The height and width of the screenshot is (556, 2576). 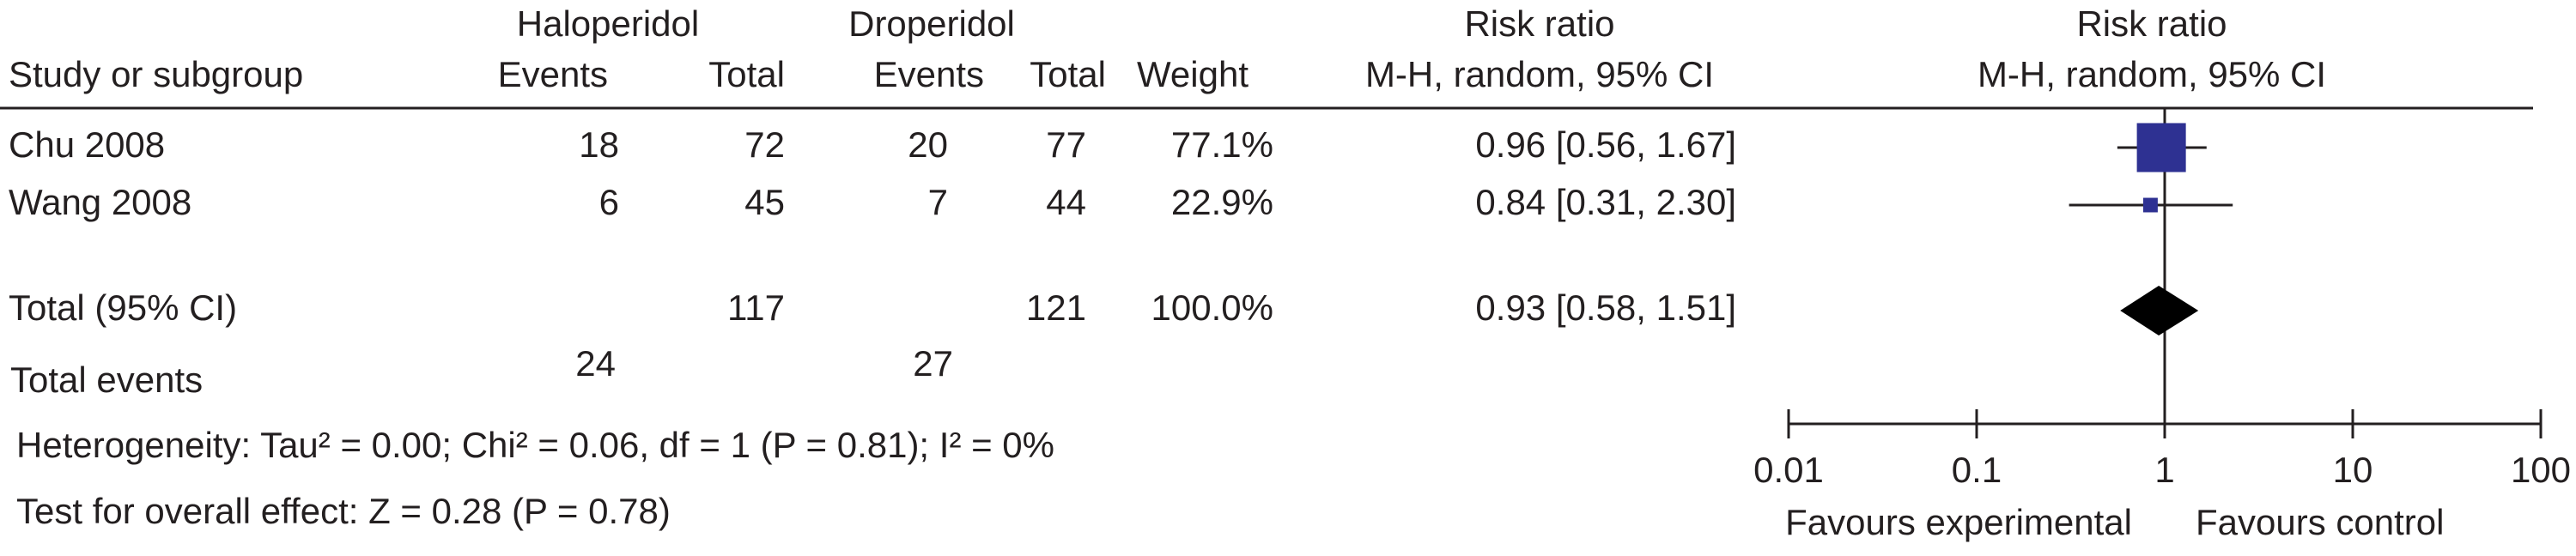 I want to click on weight-label: 22.9%, so click(x=1222, y=202).